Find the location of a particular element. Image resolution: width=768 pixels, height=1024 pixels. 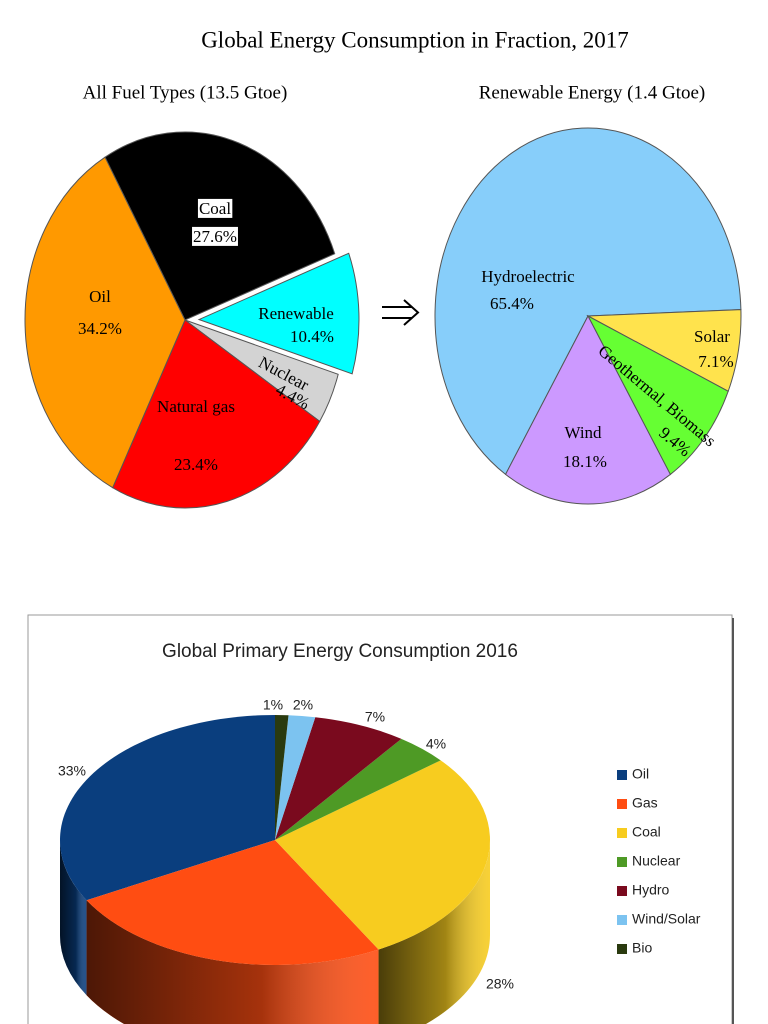

slice-label: Wind is located at coordinates (583, 432).